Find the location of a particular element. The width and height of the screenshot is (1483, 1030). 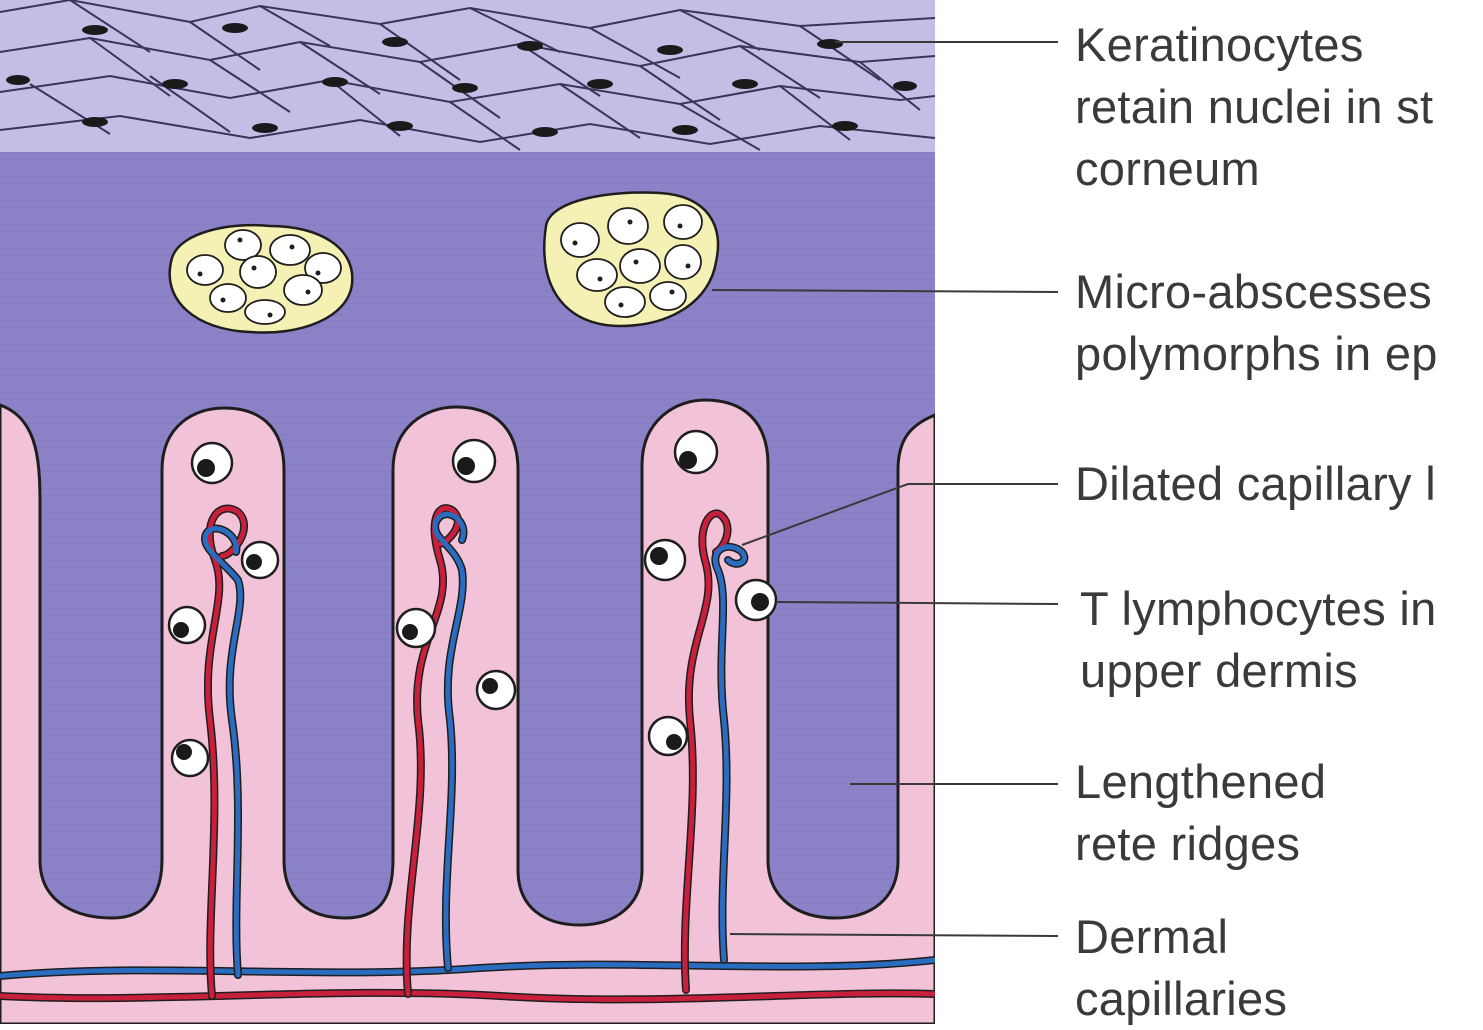

label-t-lymphocytes: T lymphocytes in upper dermis is located at coordinates (1258, 640).